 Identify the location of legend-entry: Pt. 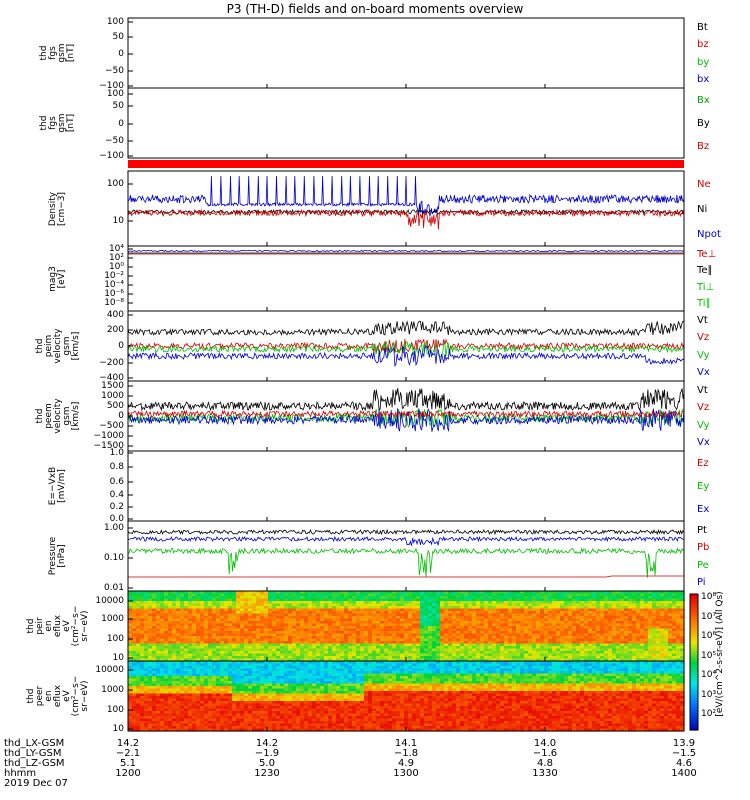
(702, 530).